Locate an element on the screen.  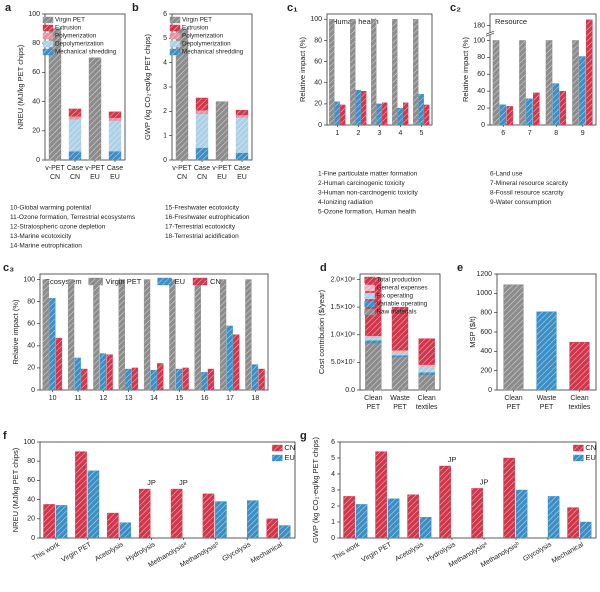
x-tick-label: Waste is located at coordinates (400, 398).